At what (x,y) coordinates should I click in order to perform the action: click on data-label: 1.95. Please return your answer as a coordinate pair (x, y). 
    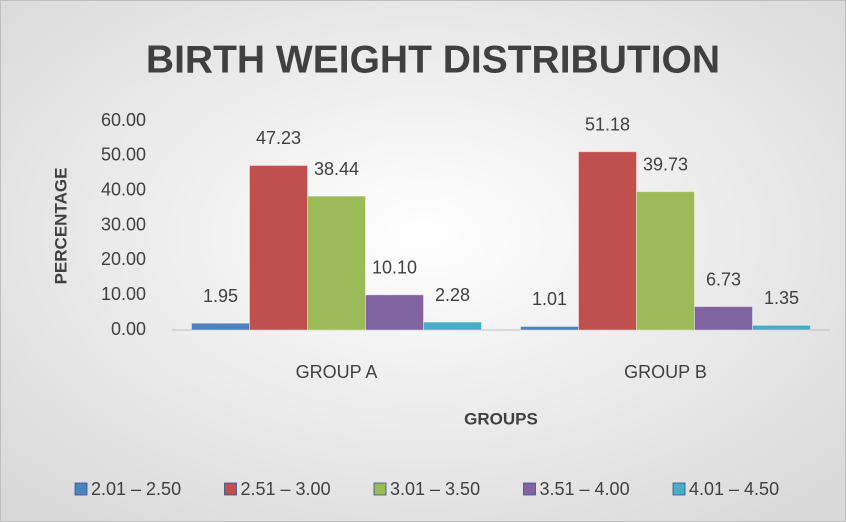
    Looking at the image, I should click on (220, 296).